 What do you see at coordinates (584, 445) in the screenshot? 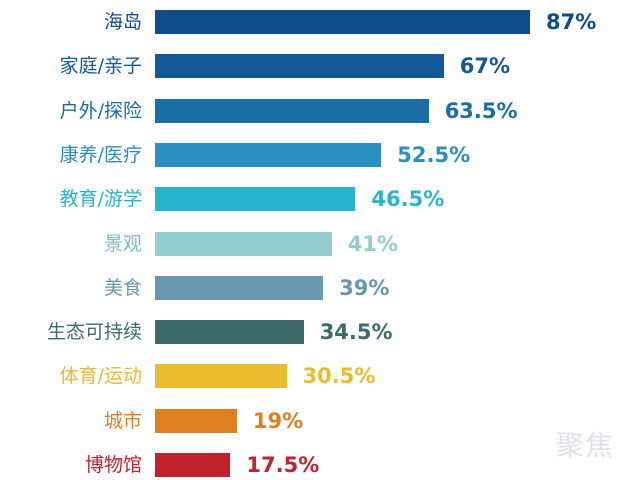
I see `watermark: 聚焦` at bounding box center [584, 445].